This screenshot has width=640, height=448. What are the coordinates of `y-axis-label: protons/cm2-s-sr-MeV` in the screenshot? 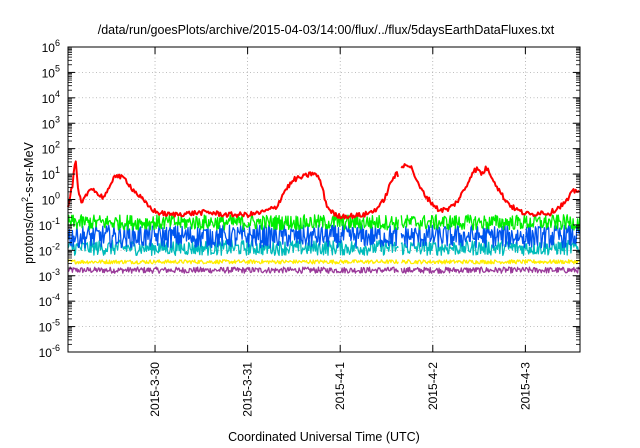 It's located at (28, 202).